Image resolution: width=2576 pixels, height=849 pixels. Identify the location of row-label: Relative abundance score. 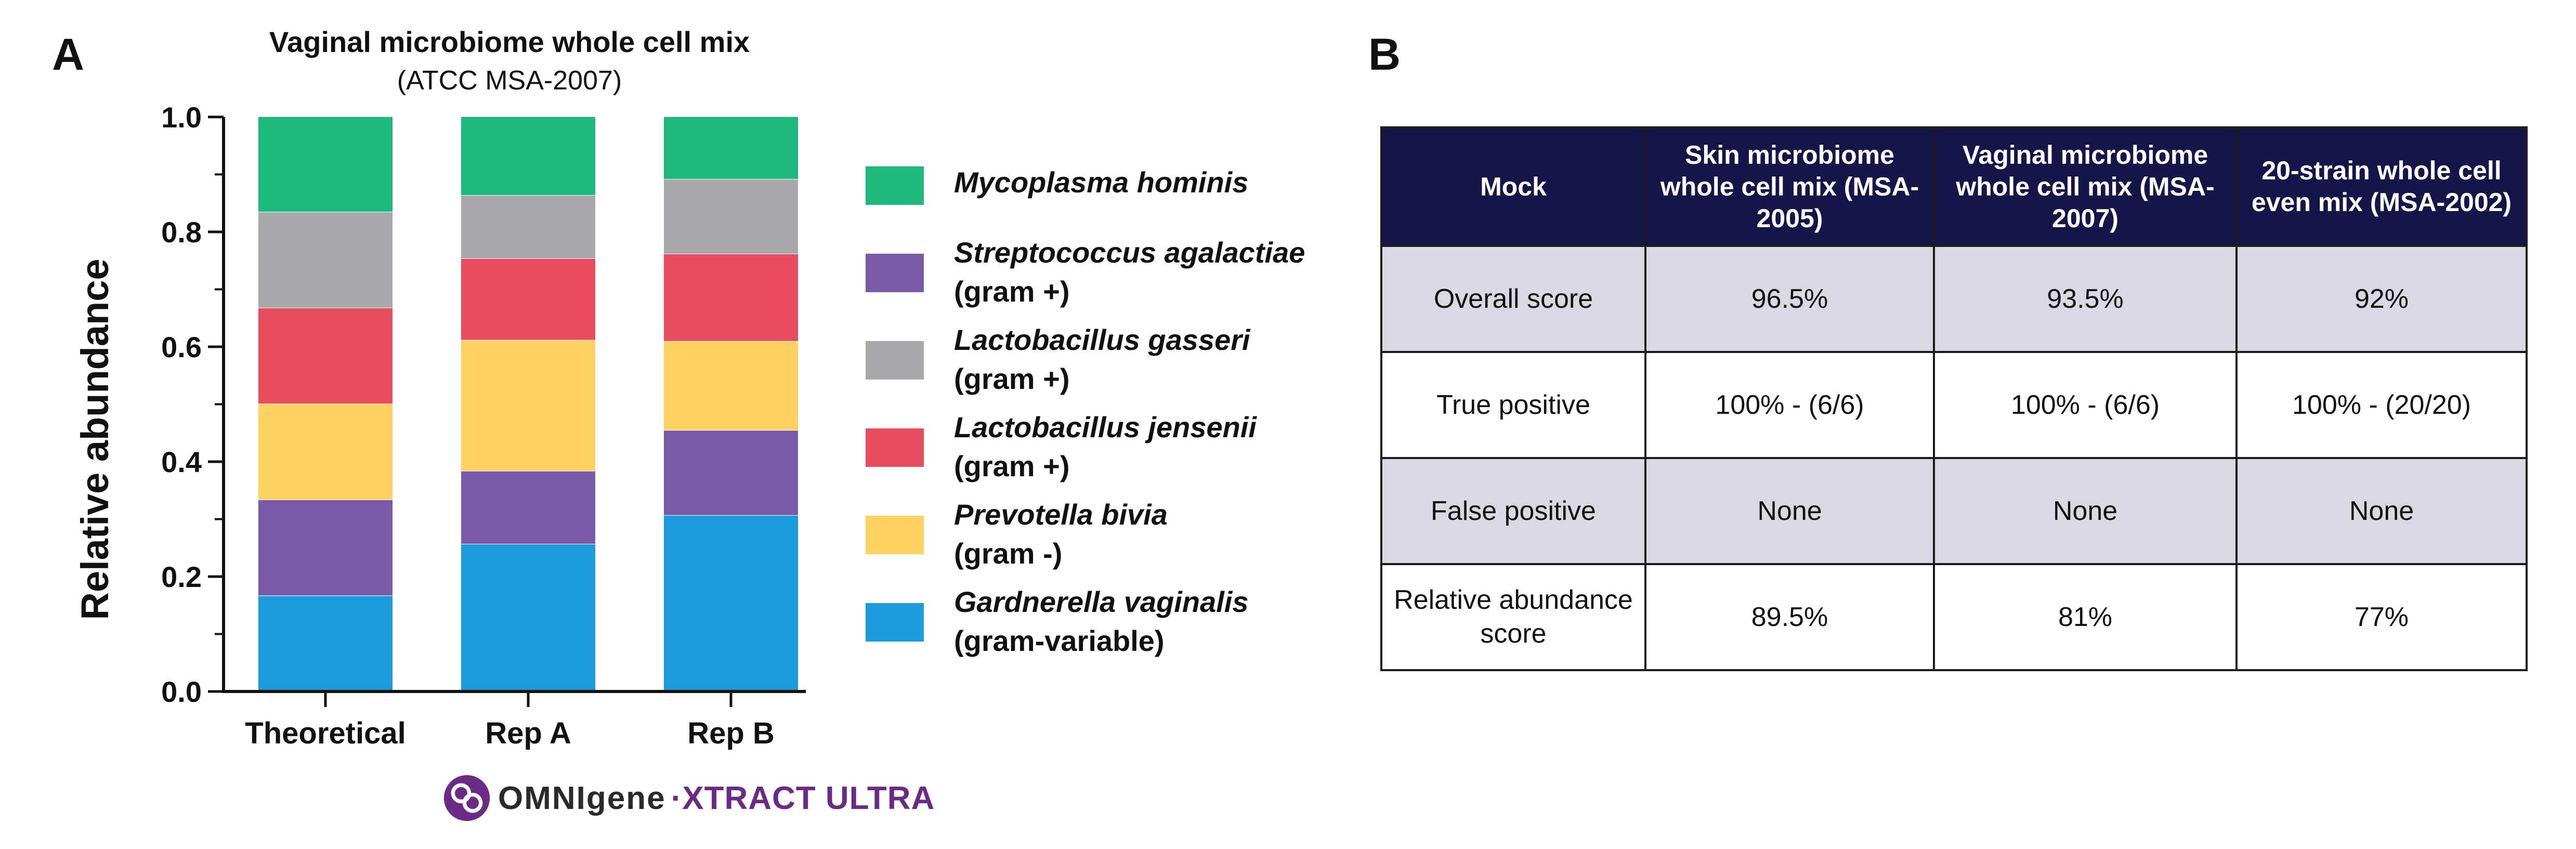
(1513, 617).